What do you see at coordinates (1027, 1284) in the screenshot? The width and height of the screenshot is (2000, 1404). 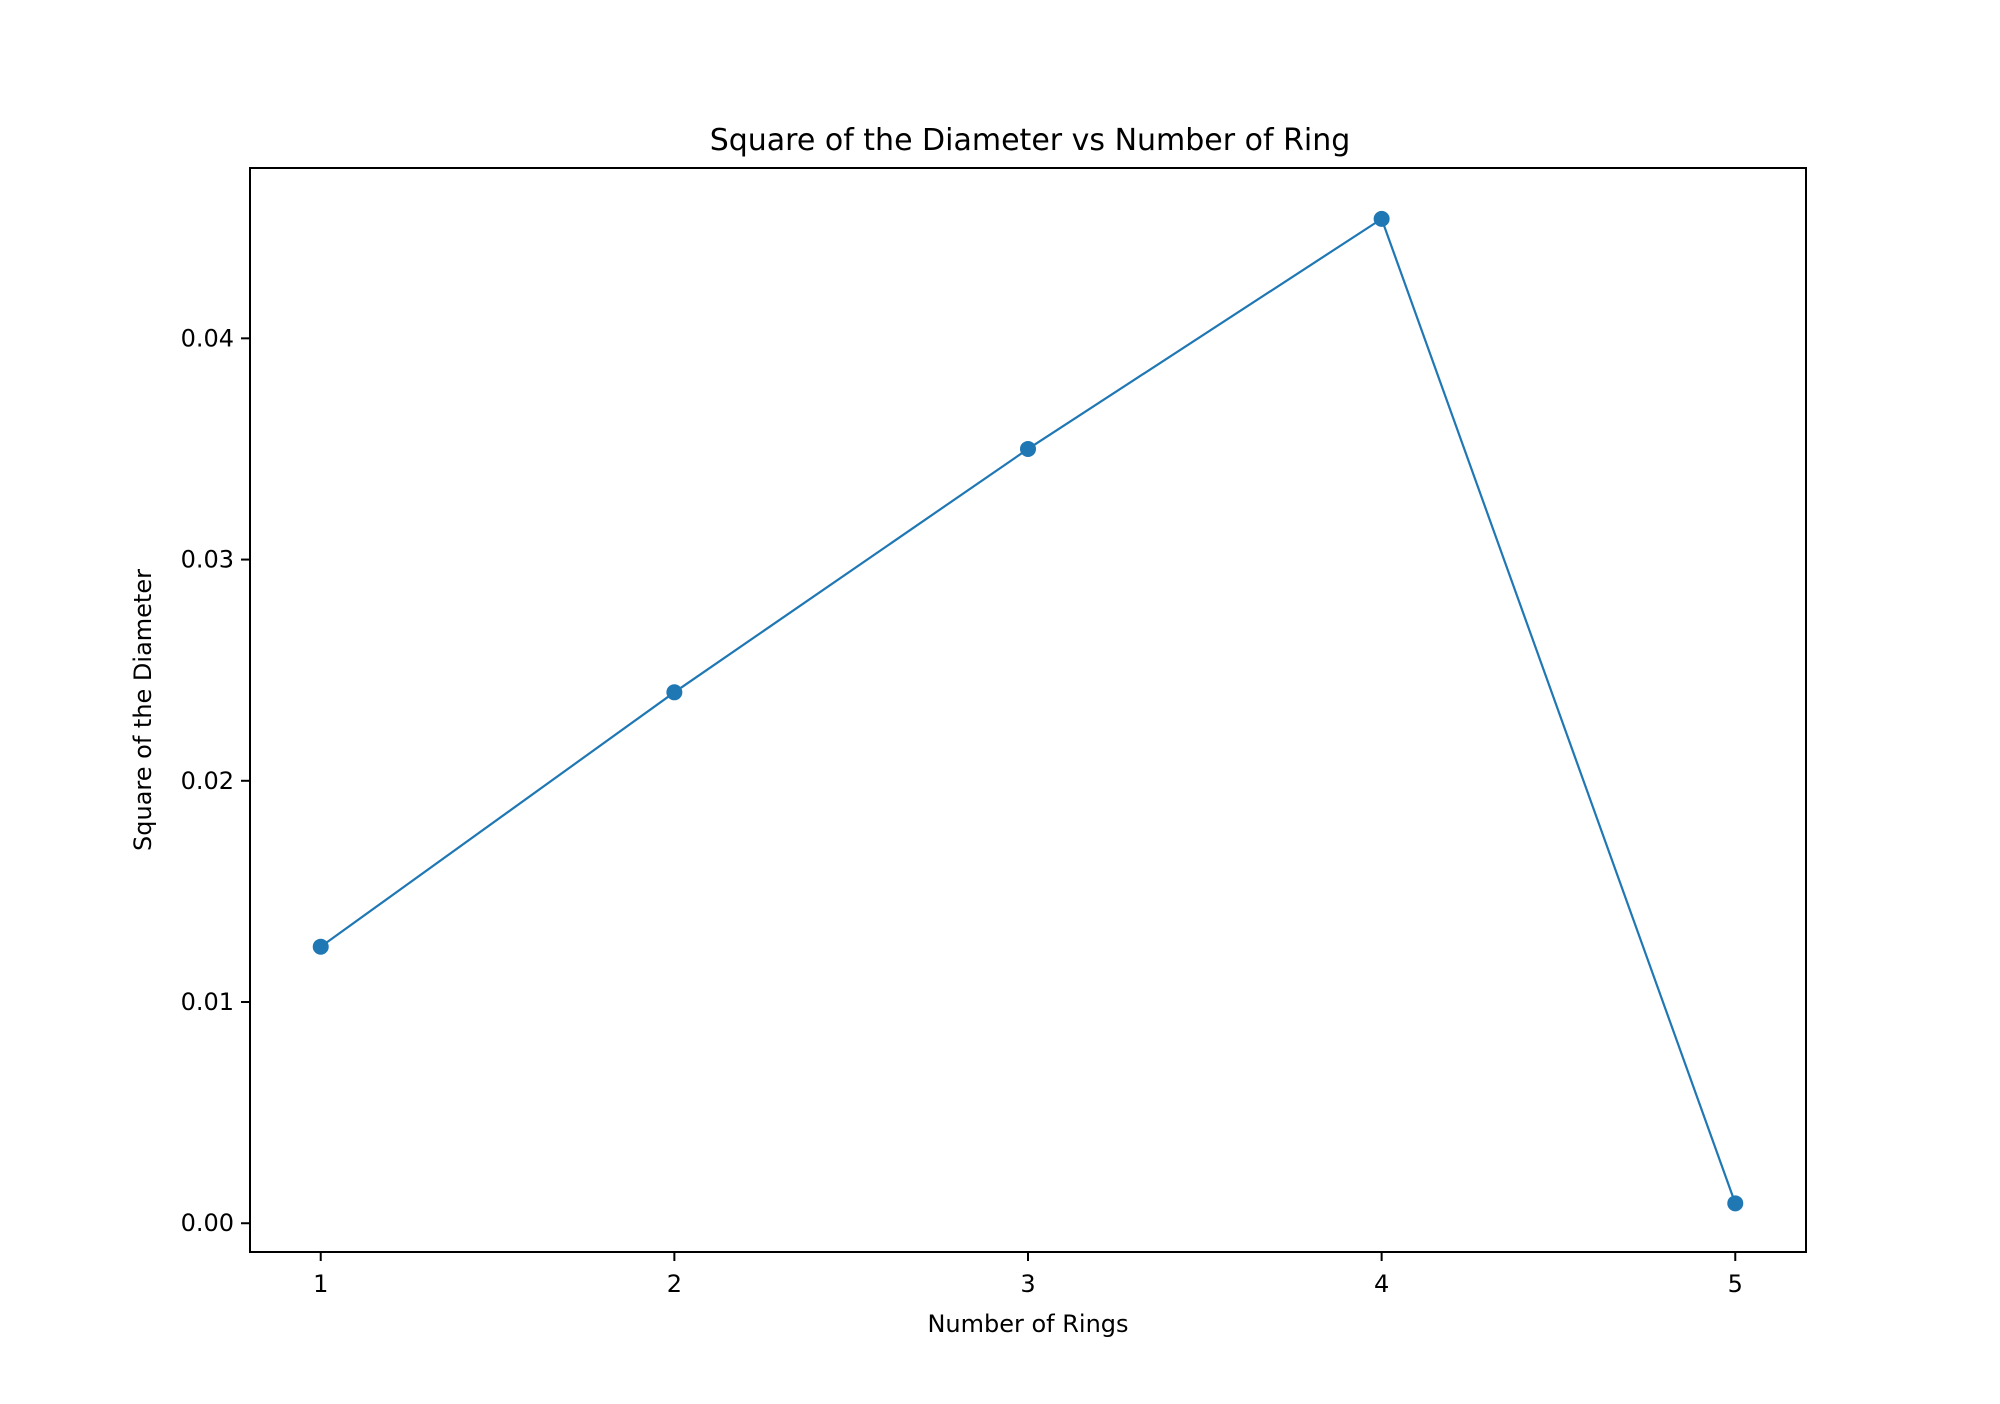 I see `x-tick-label: 3` at bounding box center [1027, 1284].